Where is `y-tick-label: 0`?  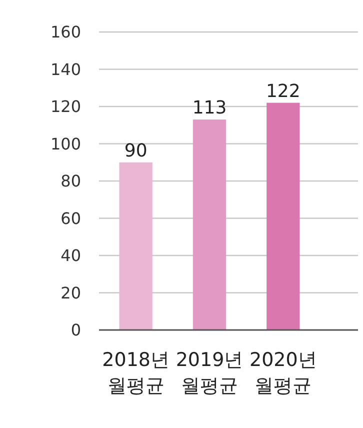 y-tick-label: 0 is located at coordinates (75, 330).